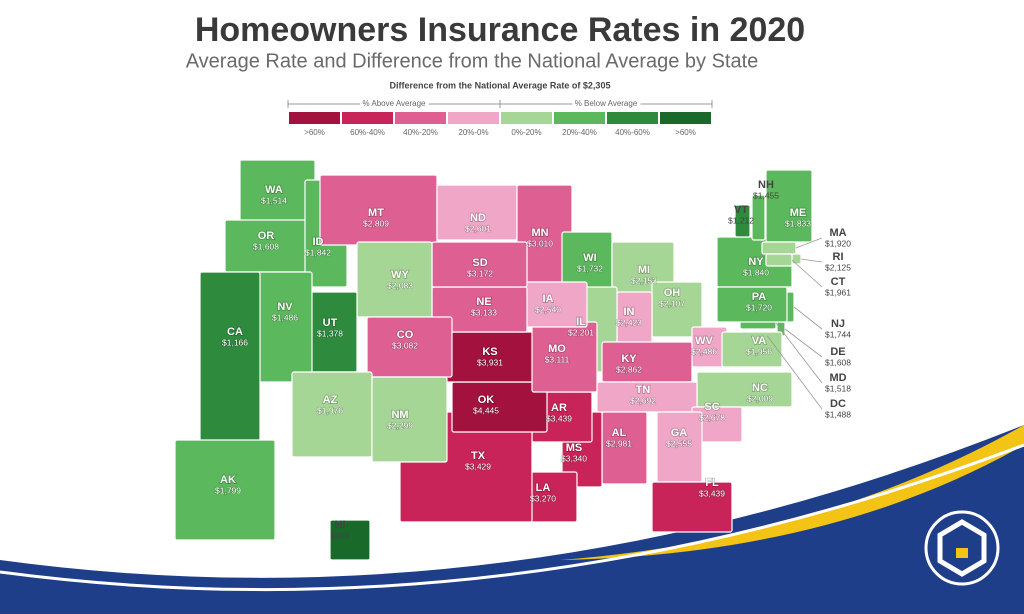  Describe the element at coordinates (559, 408) in the screenshot. I see `state-abbr: AR` at that location.